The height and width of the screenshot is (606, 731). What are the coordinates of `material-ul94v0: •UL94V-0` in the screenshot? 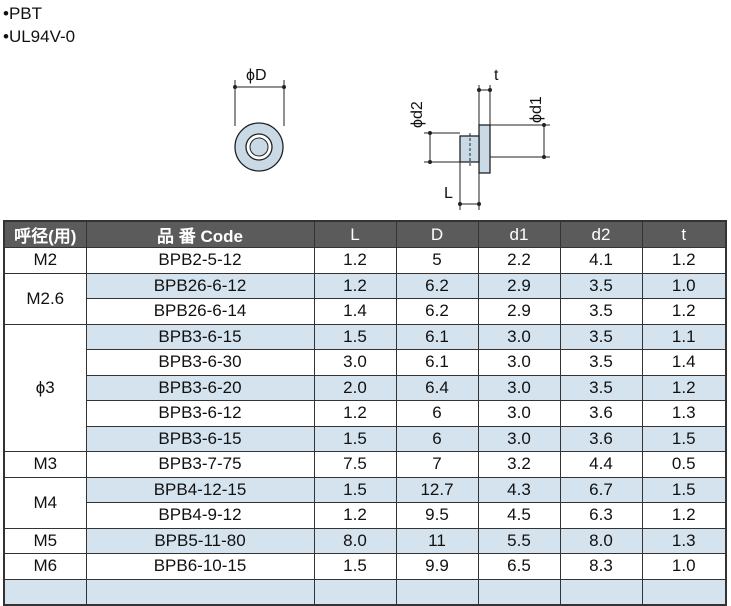 It's located at (39, 36).